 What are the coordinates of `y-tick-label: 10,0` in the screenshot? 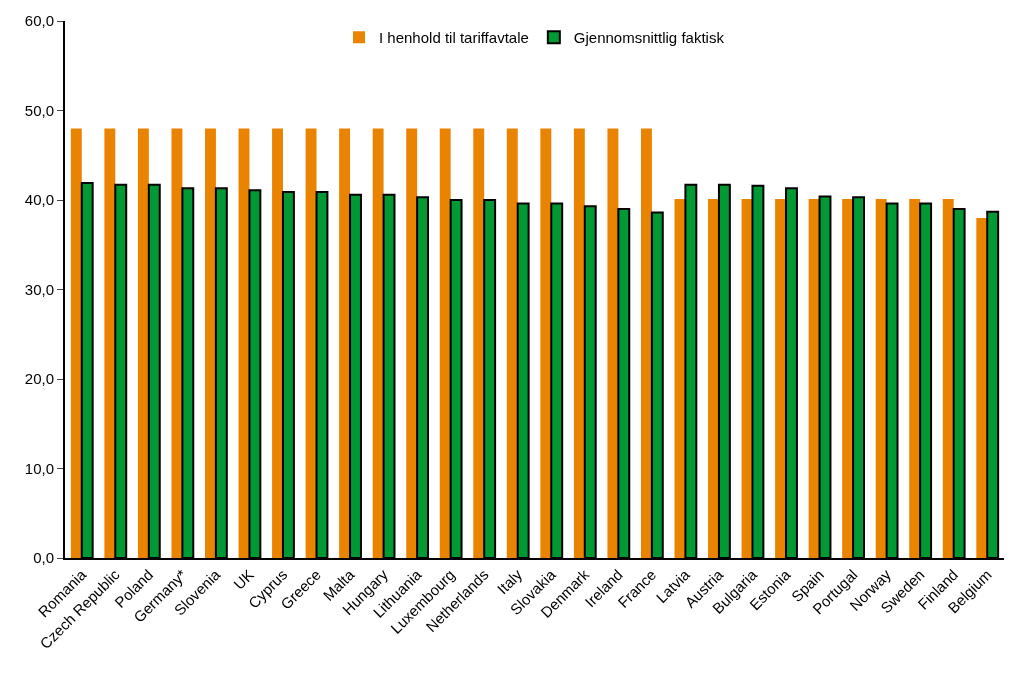 It's located at (39, 468).